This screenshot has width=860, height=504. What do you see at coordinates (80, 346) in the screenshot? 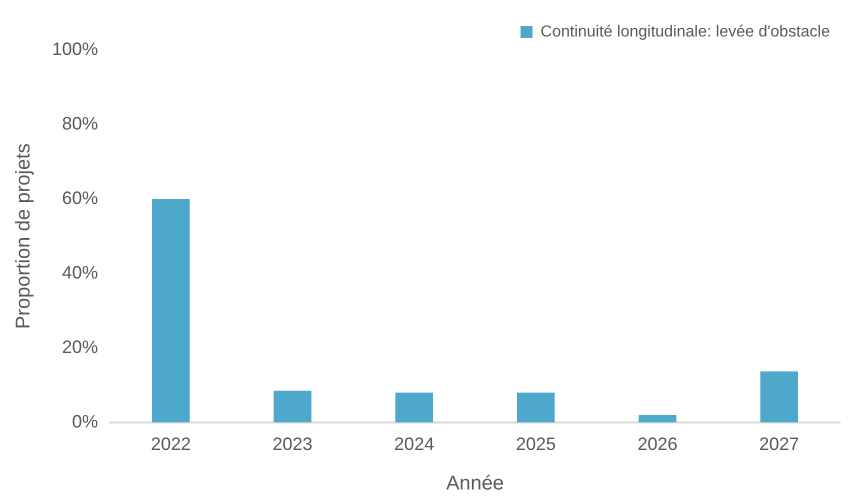
I see `y-tick-label: 20%` at bounding box center [80, 346].